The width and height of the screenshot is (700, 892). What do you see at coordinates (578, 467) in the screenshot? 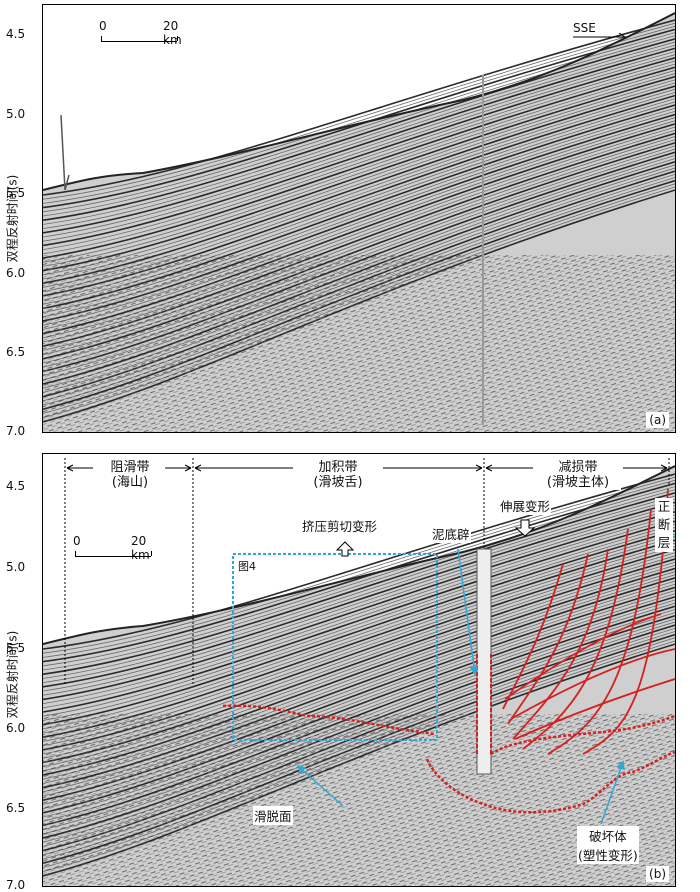
I see `zone-depletion-name: 减损带` at bounding box center [578, 467].